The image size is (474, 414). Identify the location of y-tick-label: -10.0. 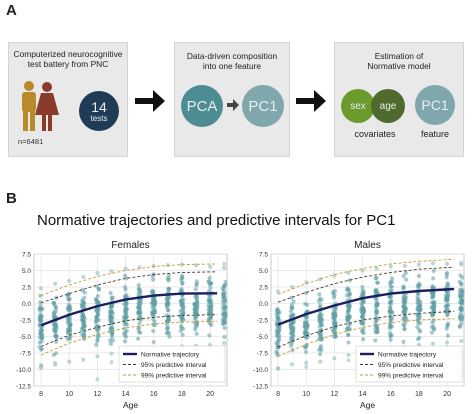
(23, 370).